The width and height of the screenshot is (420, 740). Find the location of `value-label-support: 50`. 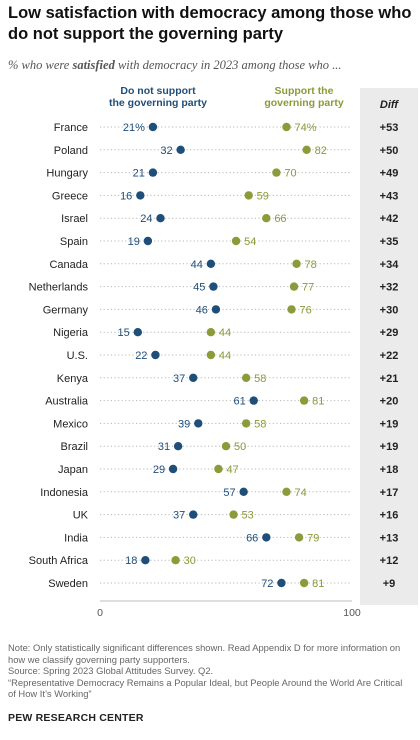

value-label-support: 50 is located at coordinates (240, 447).